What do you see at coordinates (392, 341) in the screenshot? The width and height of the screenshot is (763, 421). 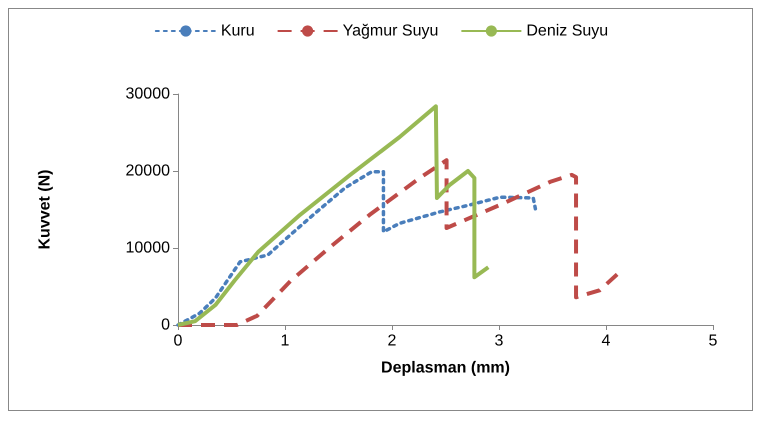 I see `x-tick-label: 2` at bounding box center [392, 341].